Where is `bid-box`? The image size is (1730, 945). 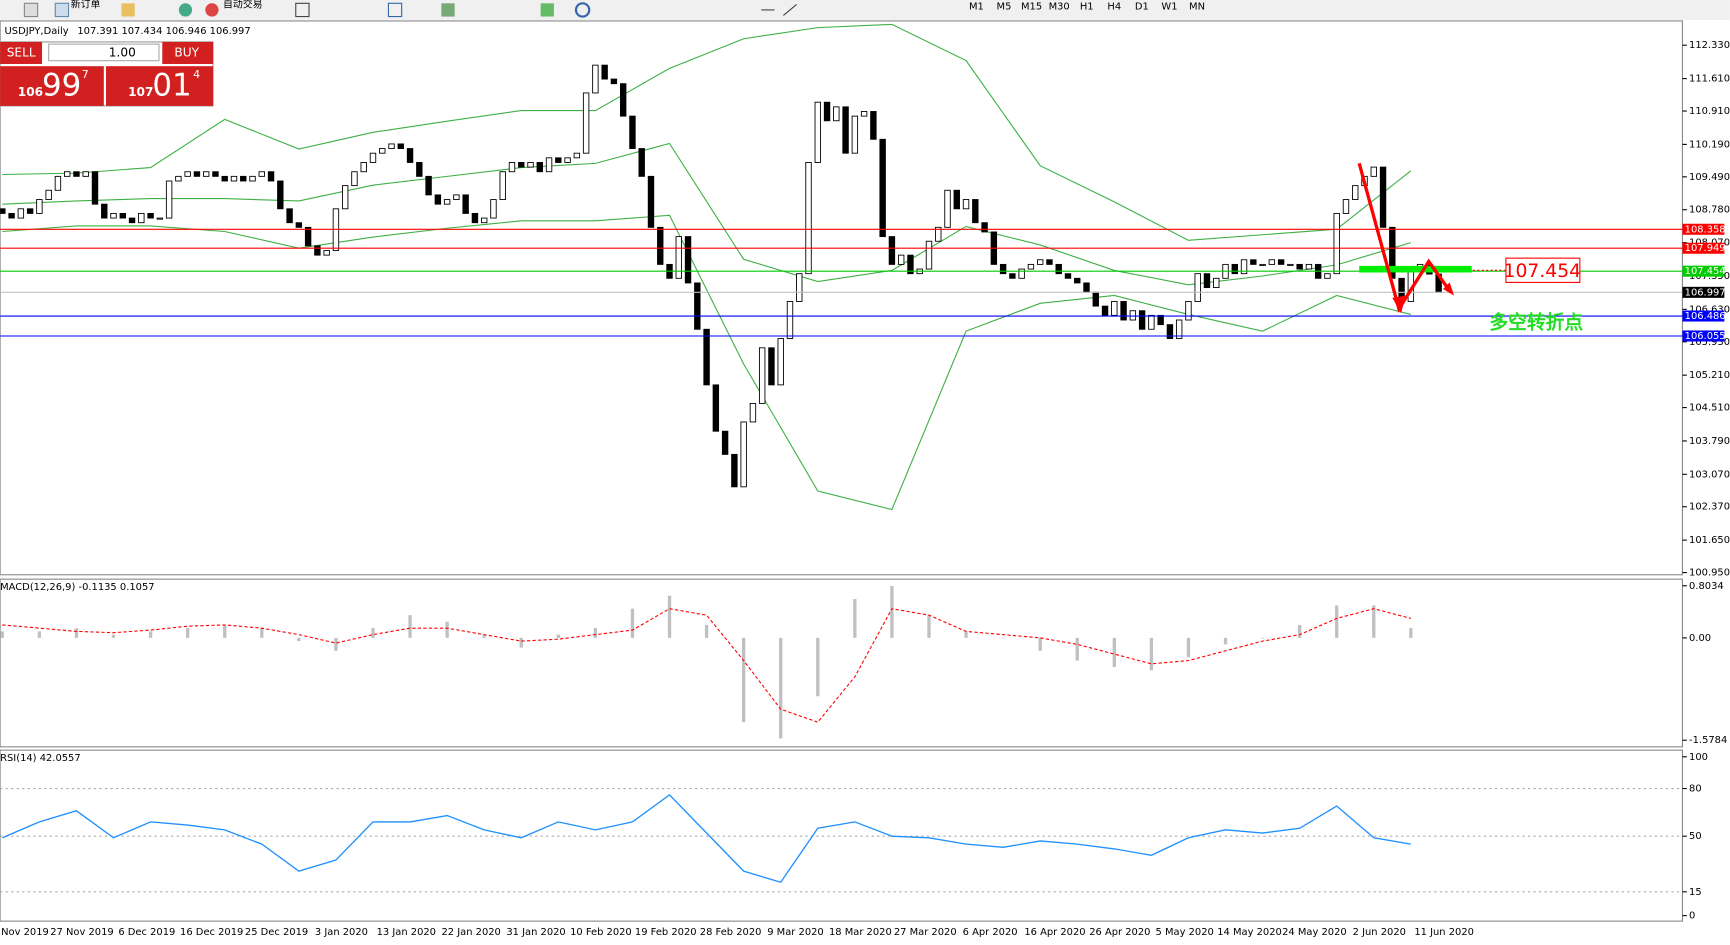
bid-box is located at coordinates (52, 86).